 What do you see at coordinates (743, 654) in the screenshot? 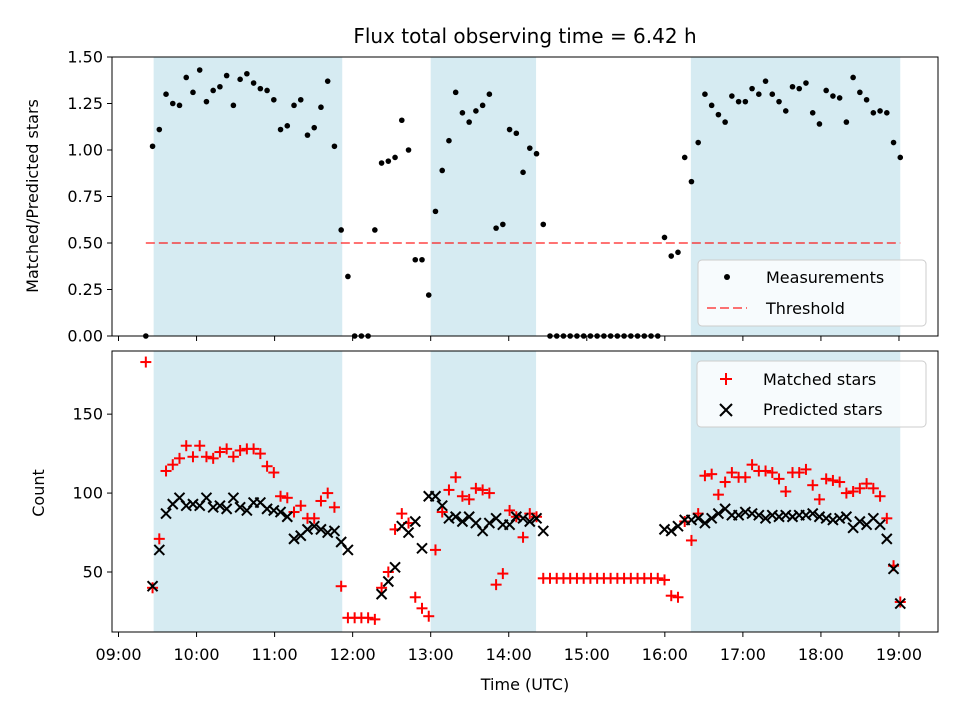
I see `x-tick-label: 17:00` at bounding box center [743, 654].